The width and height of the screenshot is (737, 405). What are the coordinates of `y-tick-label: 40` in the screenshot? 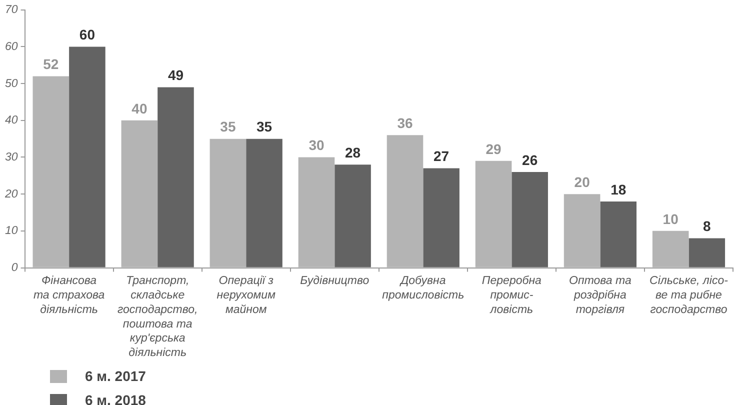 It's located at (11, 120).